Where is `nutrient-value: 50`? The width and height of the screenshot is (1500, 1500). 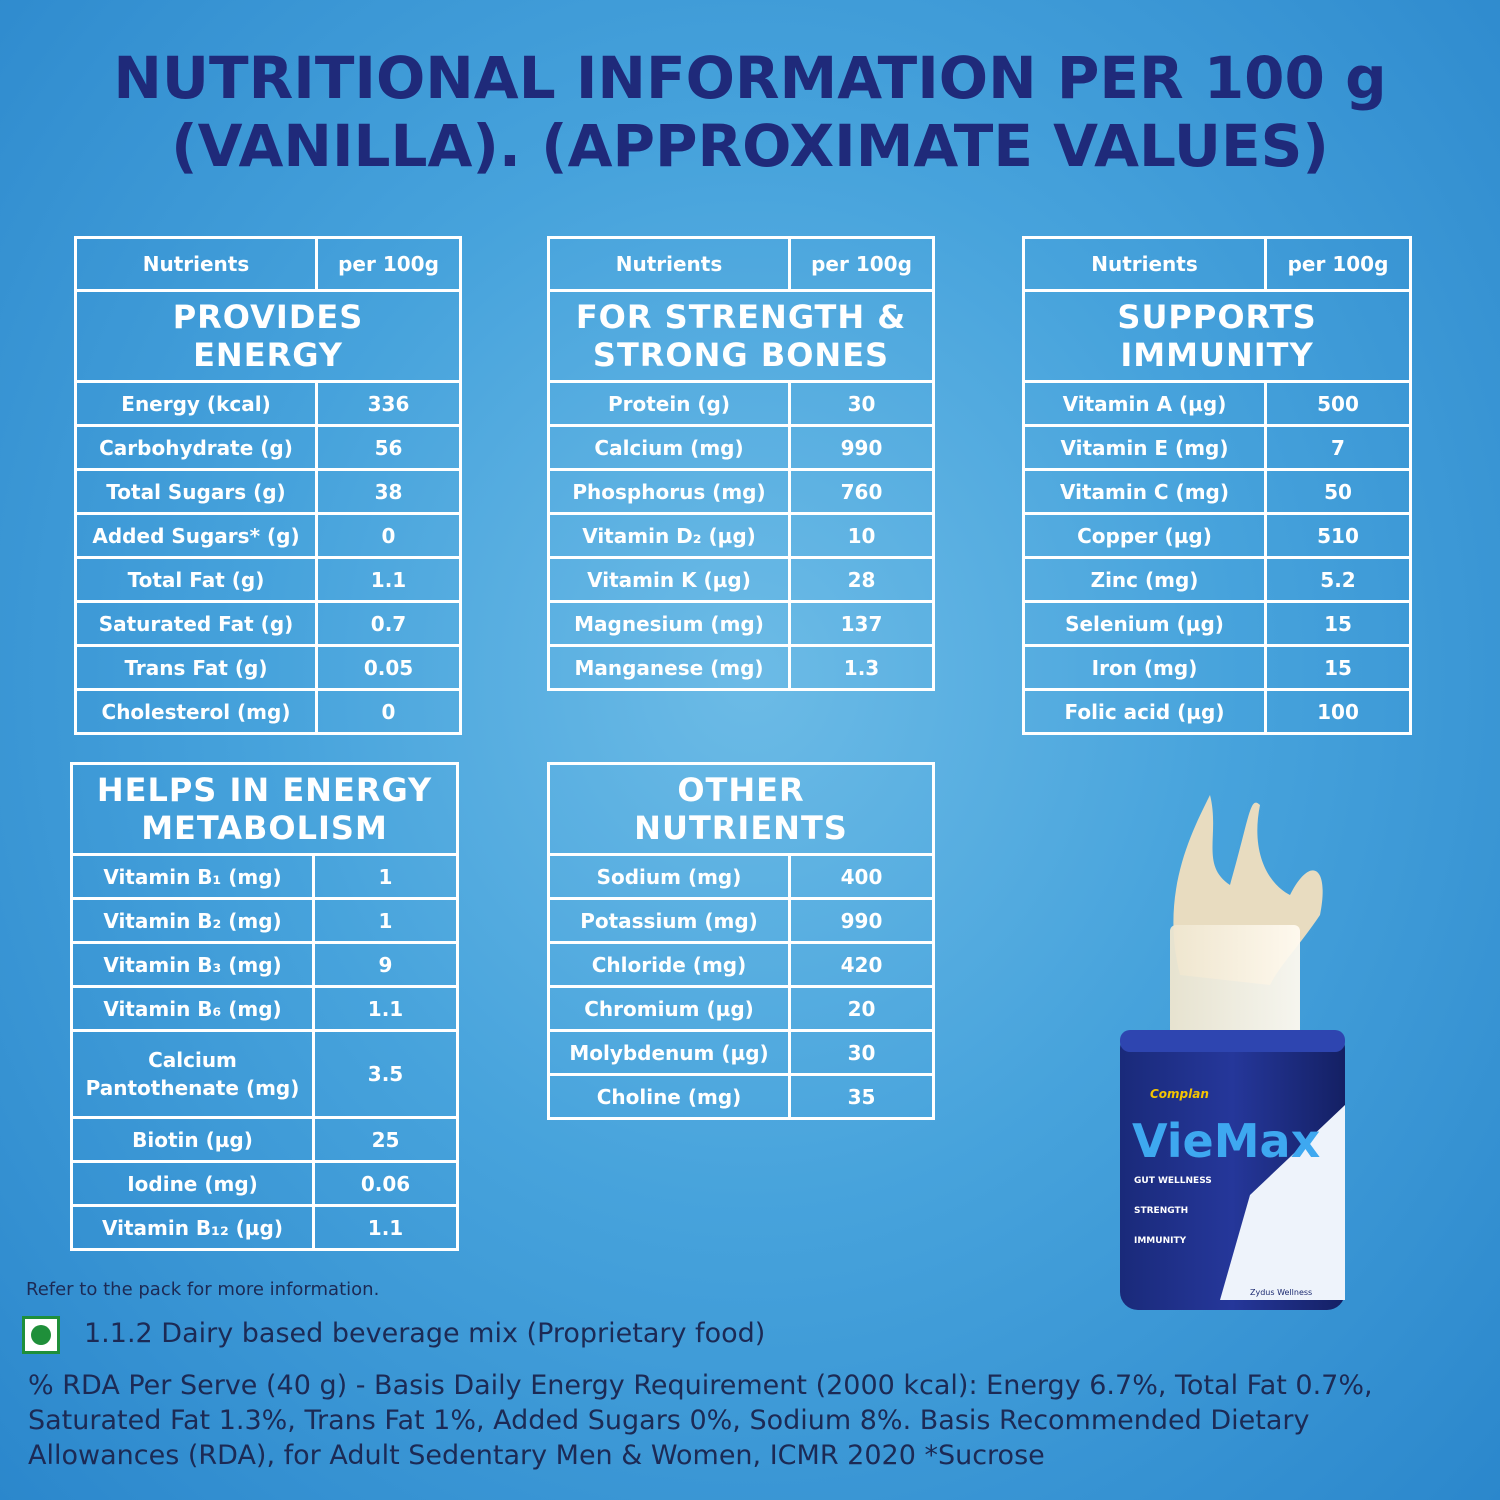 nutrient-value: 50 is located at coordinates (1338, 491).